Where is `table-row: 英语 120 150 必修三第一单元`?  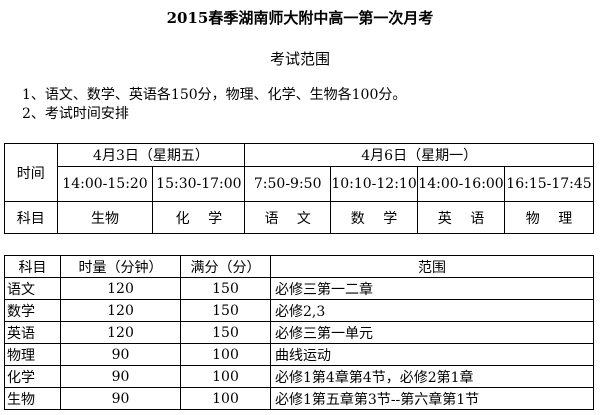
table-row: 英语 120 150 必修三第一单元 is located at coordinates (299, 332).